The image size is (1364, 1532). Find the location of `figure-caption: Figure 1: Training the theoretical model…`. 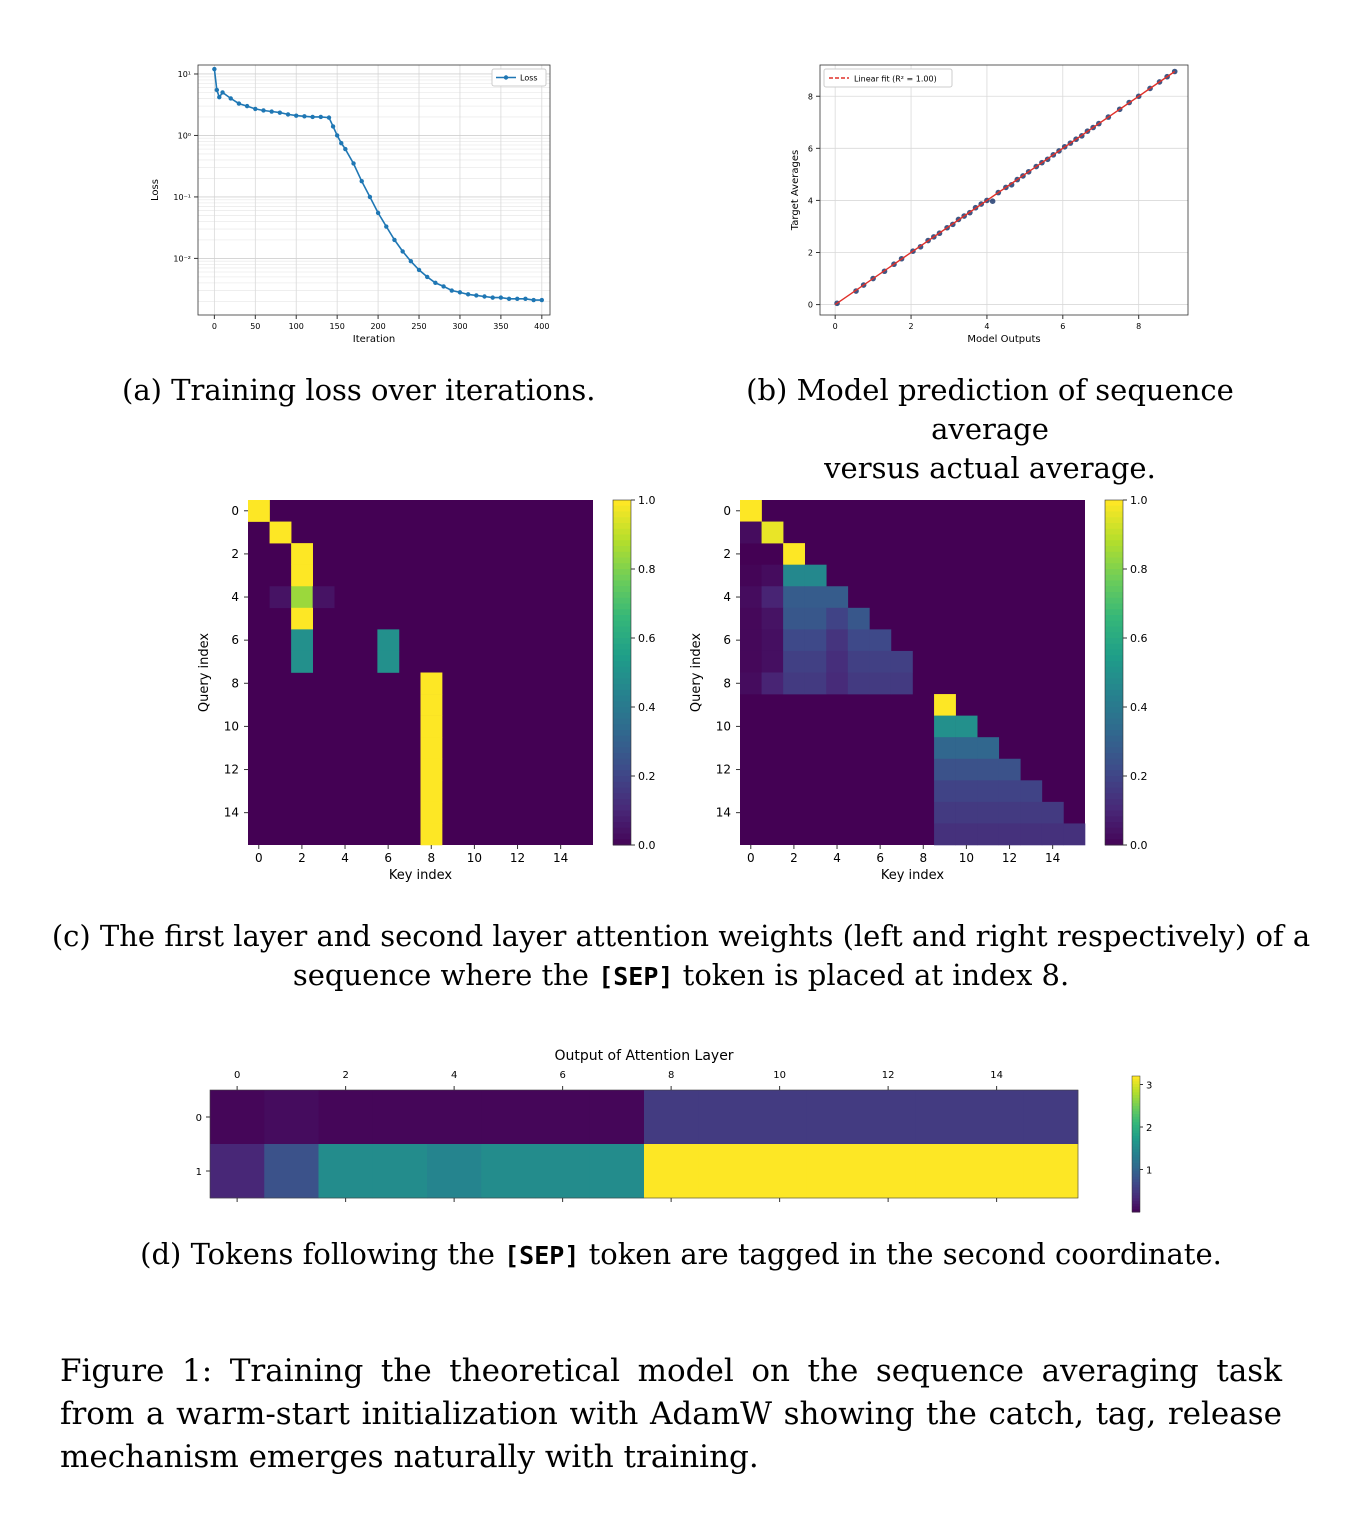

figure-caption: Figure 1: Training the theoretical model… is located at coordinates (671, 1414).